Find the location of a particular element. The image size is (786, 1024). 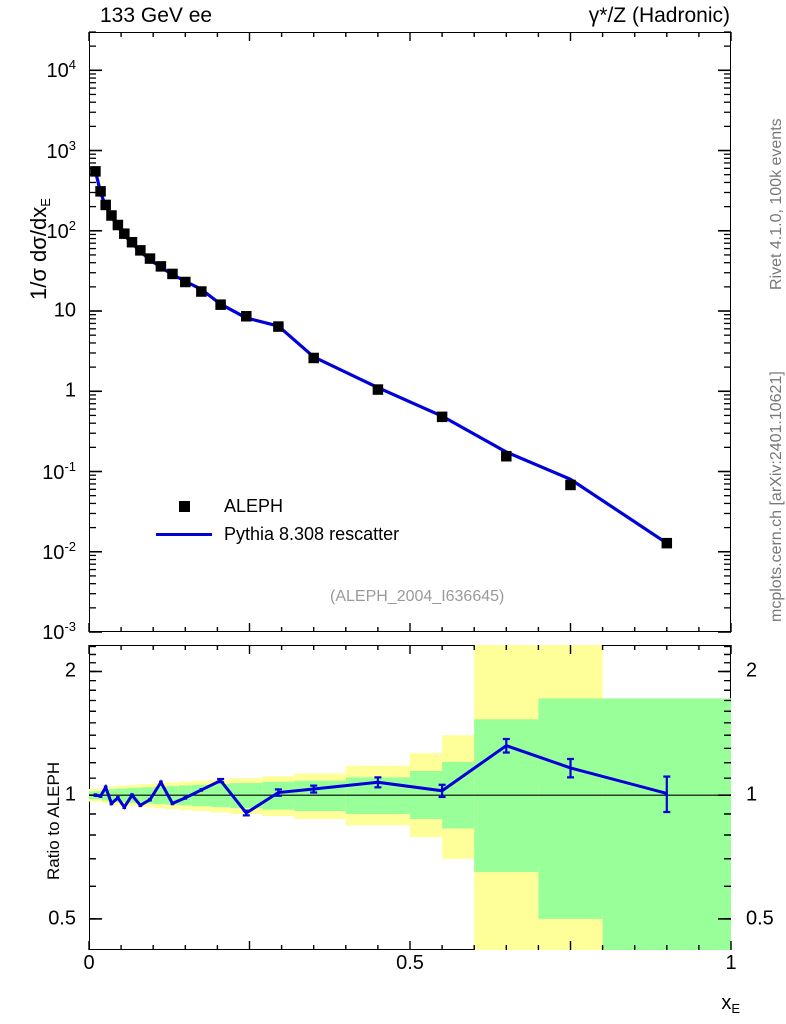

rivet-version-note: Rivet 4.1.0, 100k events is located at coordinates (776, 204).